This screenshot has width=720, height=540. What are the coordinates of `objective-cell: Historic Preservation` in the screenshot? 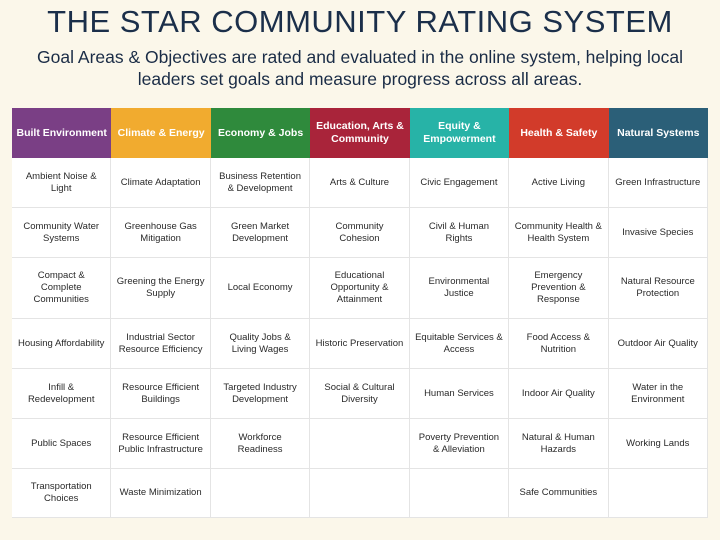 It's located at (360, 344).